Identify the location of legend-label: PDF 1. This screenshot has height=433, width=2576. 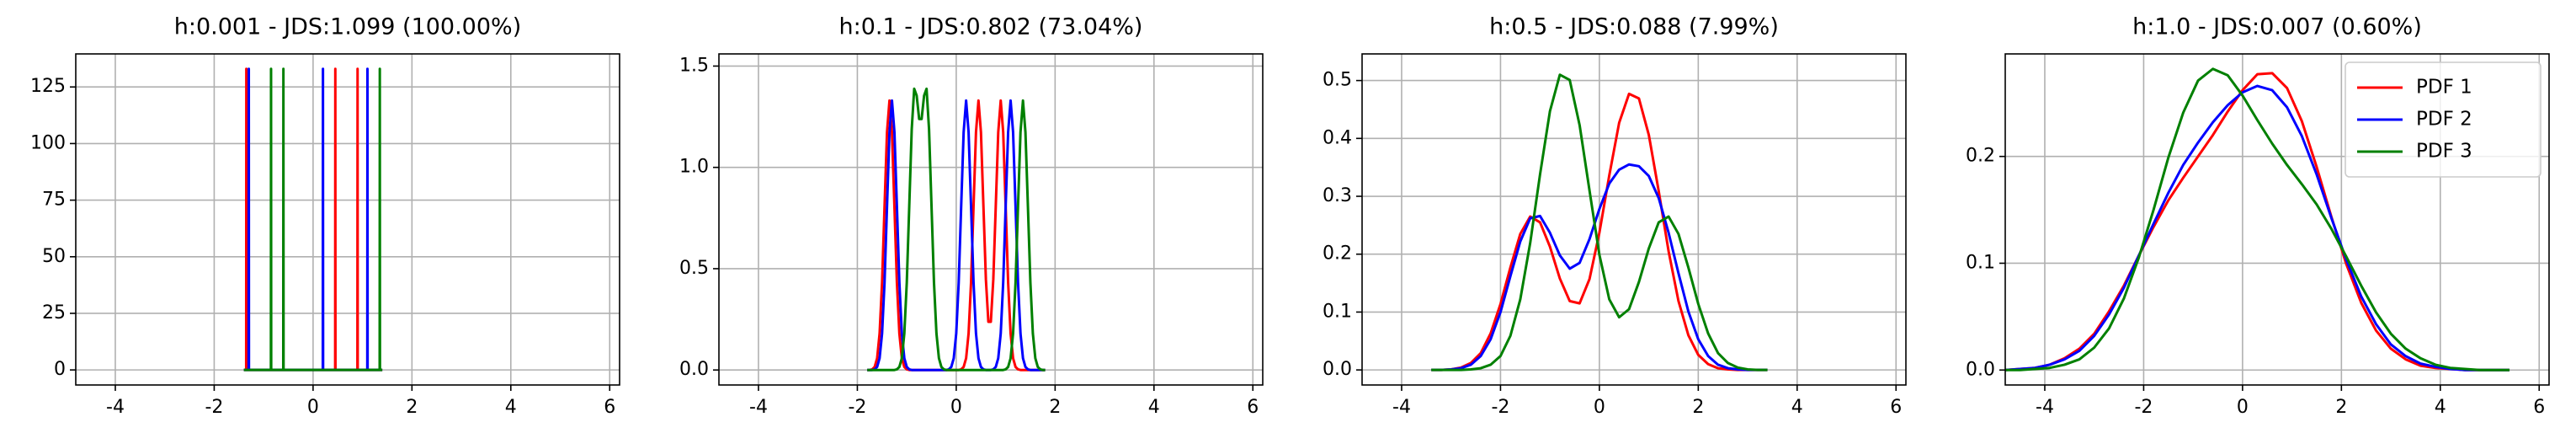
(2444, 88).